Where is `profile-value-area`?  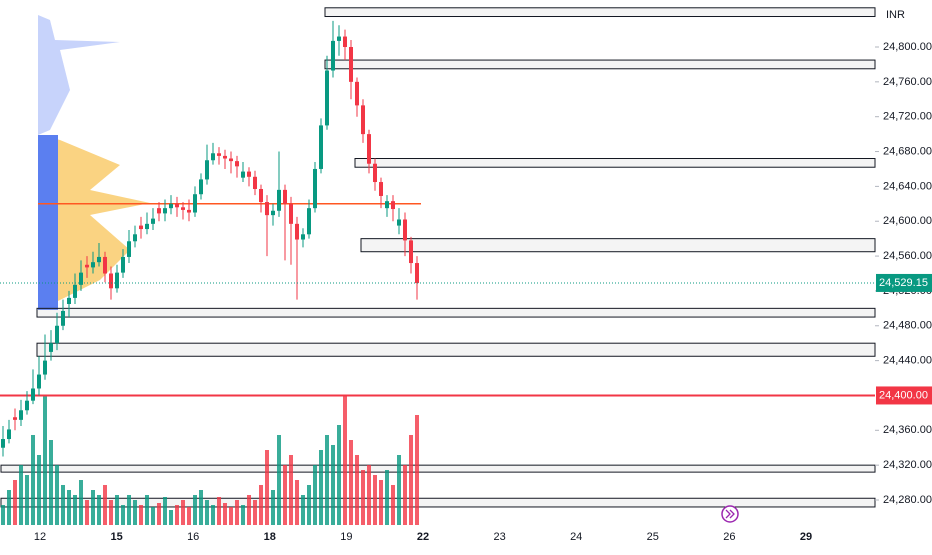 profile-value-area is located at coordinates (94, 222).